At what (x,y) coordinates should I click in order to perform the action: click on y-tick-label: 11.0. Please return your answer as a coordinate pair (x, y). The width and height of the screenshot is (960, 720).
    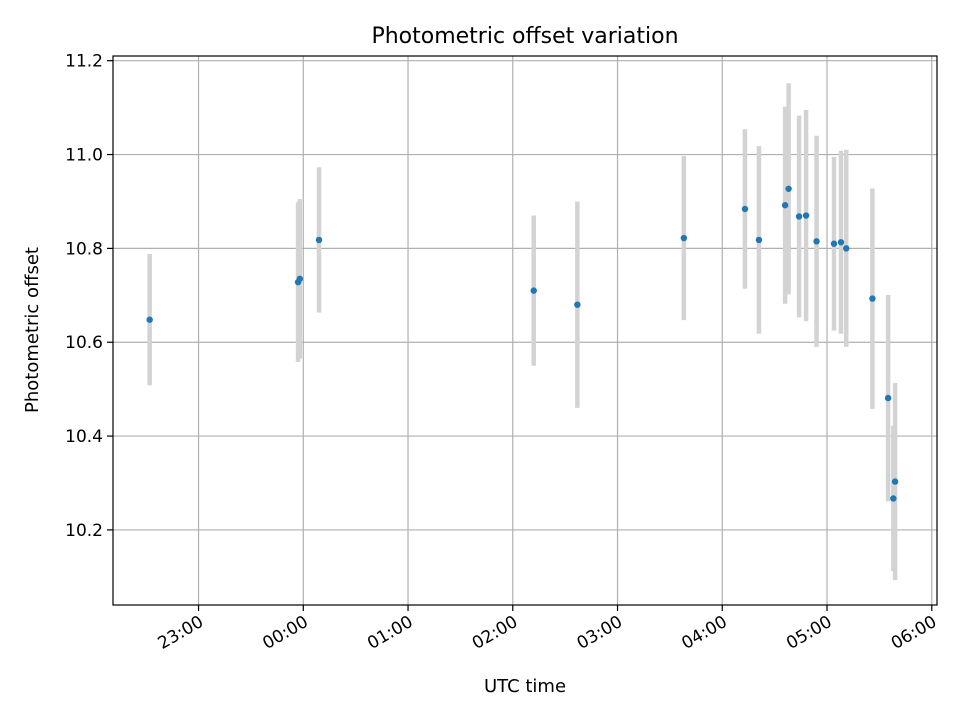
    Looking at the image, I should click on (84, 156).